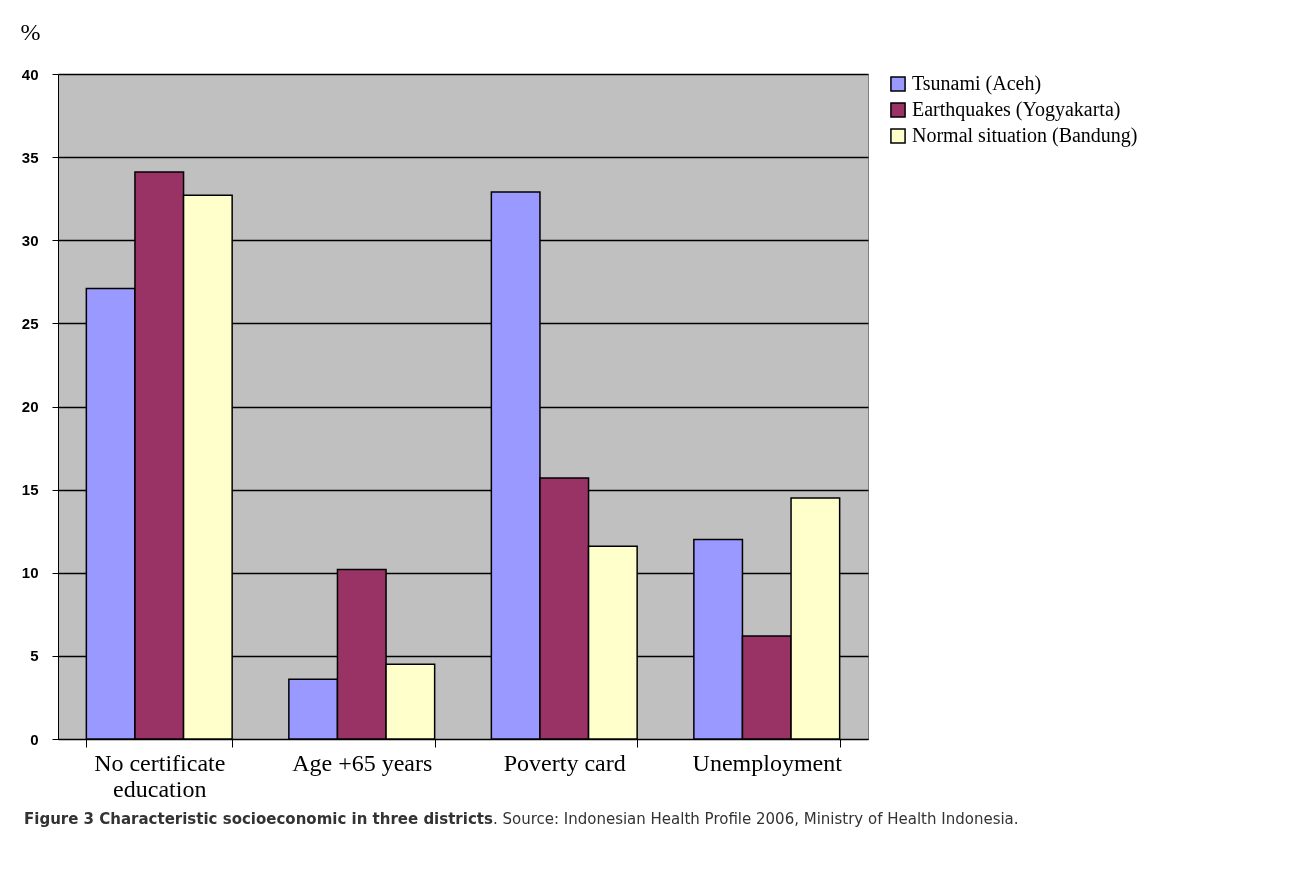  Describe the element at coordinates (1016, 109) in the screenshot. I see `legend-label: Earthquakes (Yogyakarta)` at that location.